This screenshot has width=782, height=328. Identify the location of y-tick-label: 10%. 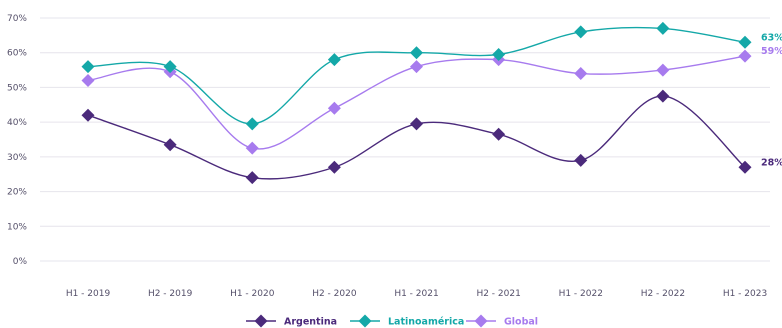
(17, 227).